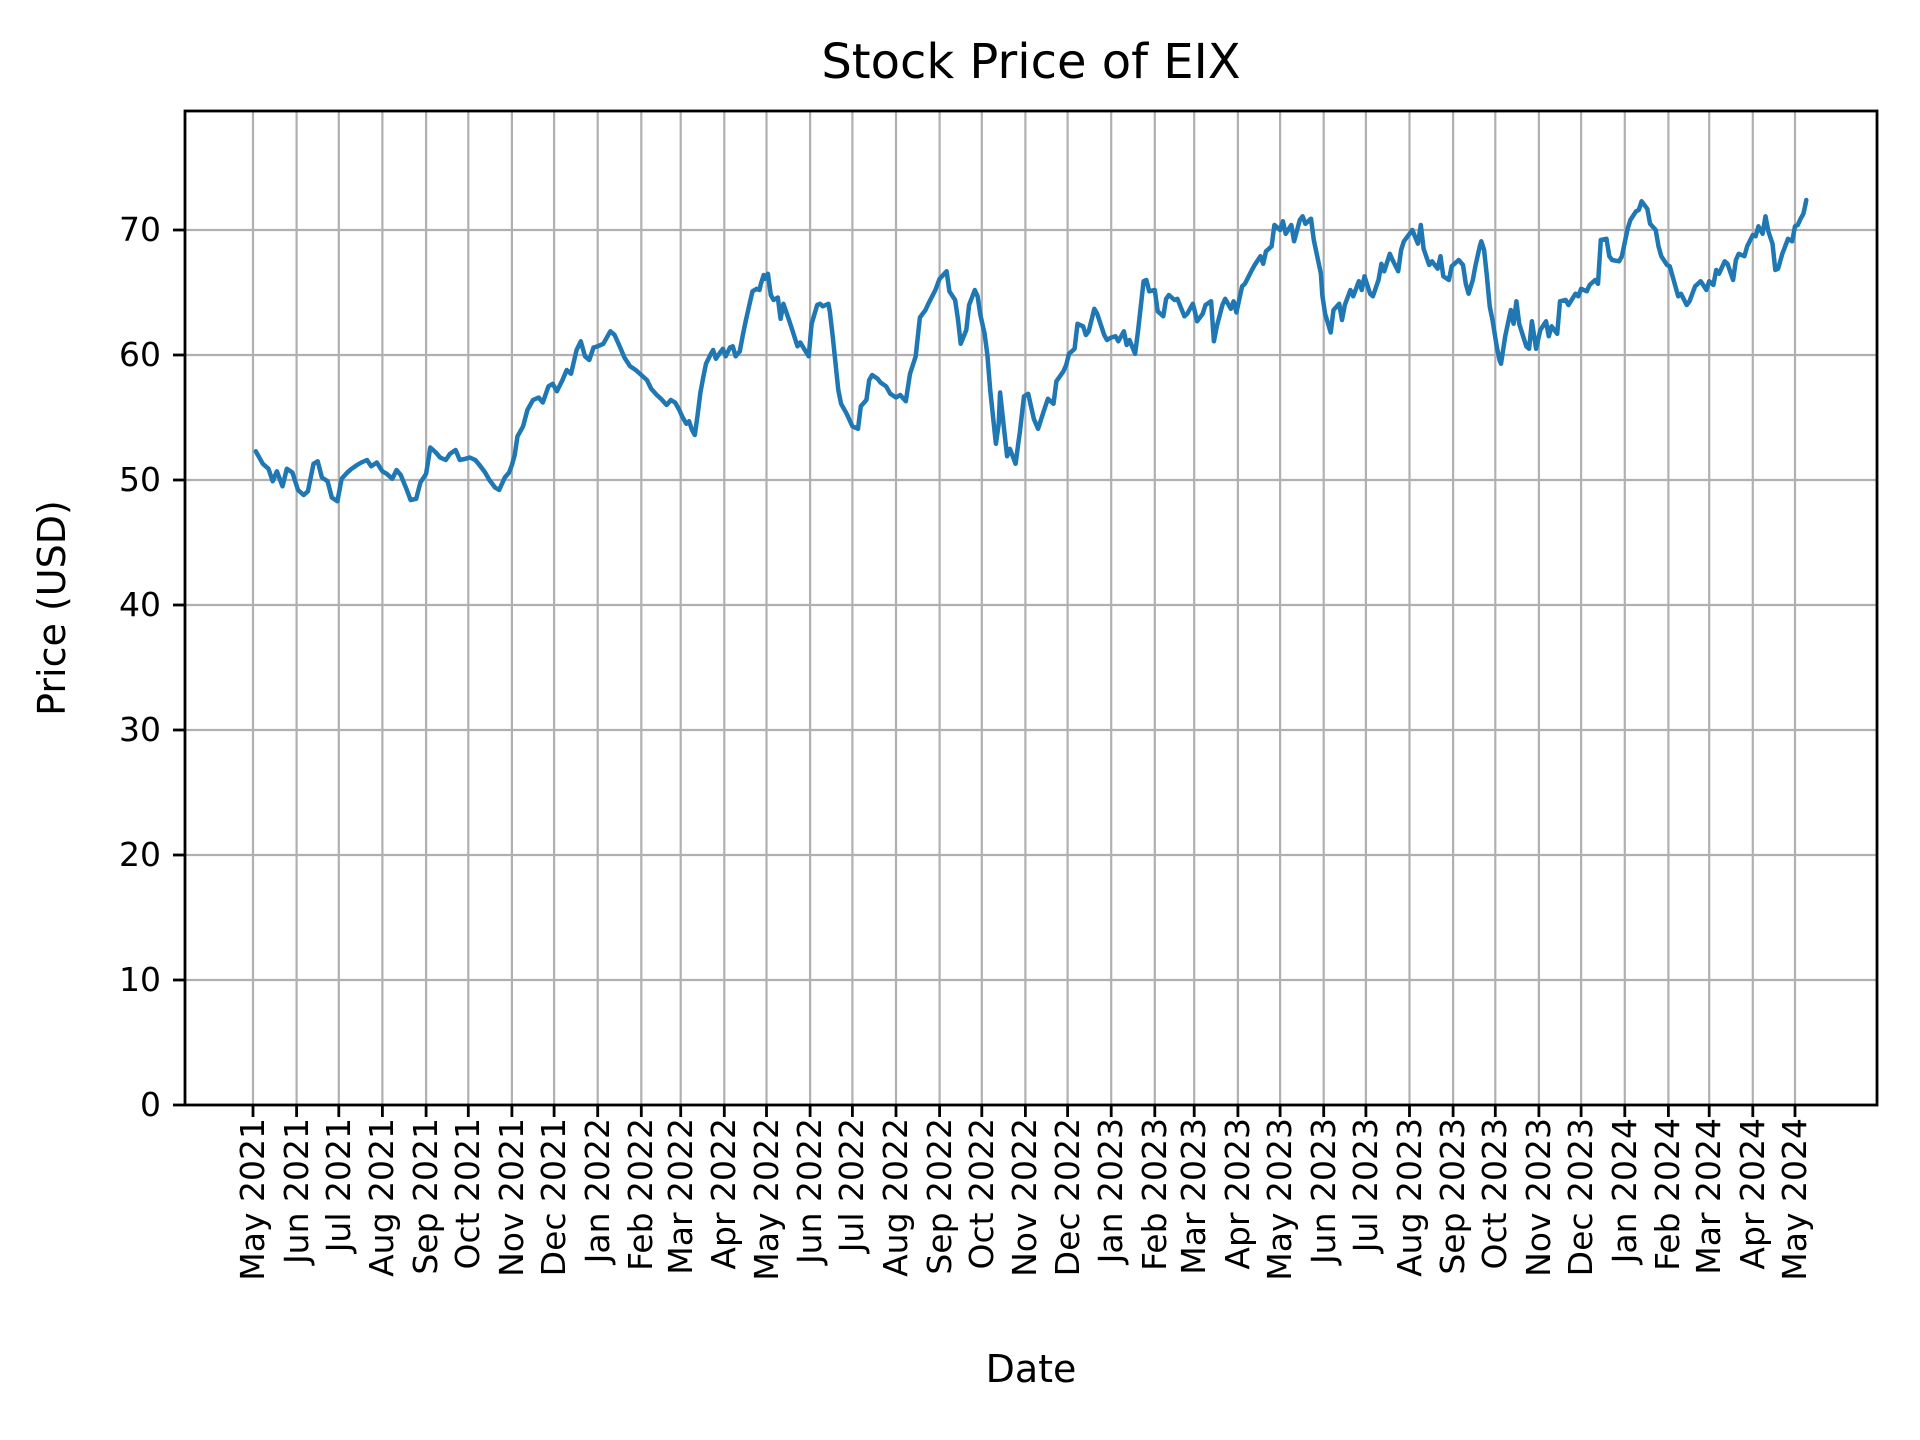  I want to click on y-tick-label: 70, so click(140, 229).